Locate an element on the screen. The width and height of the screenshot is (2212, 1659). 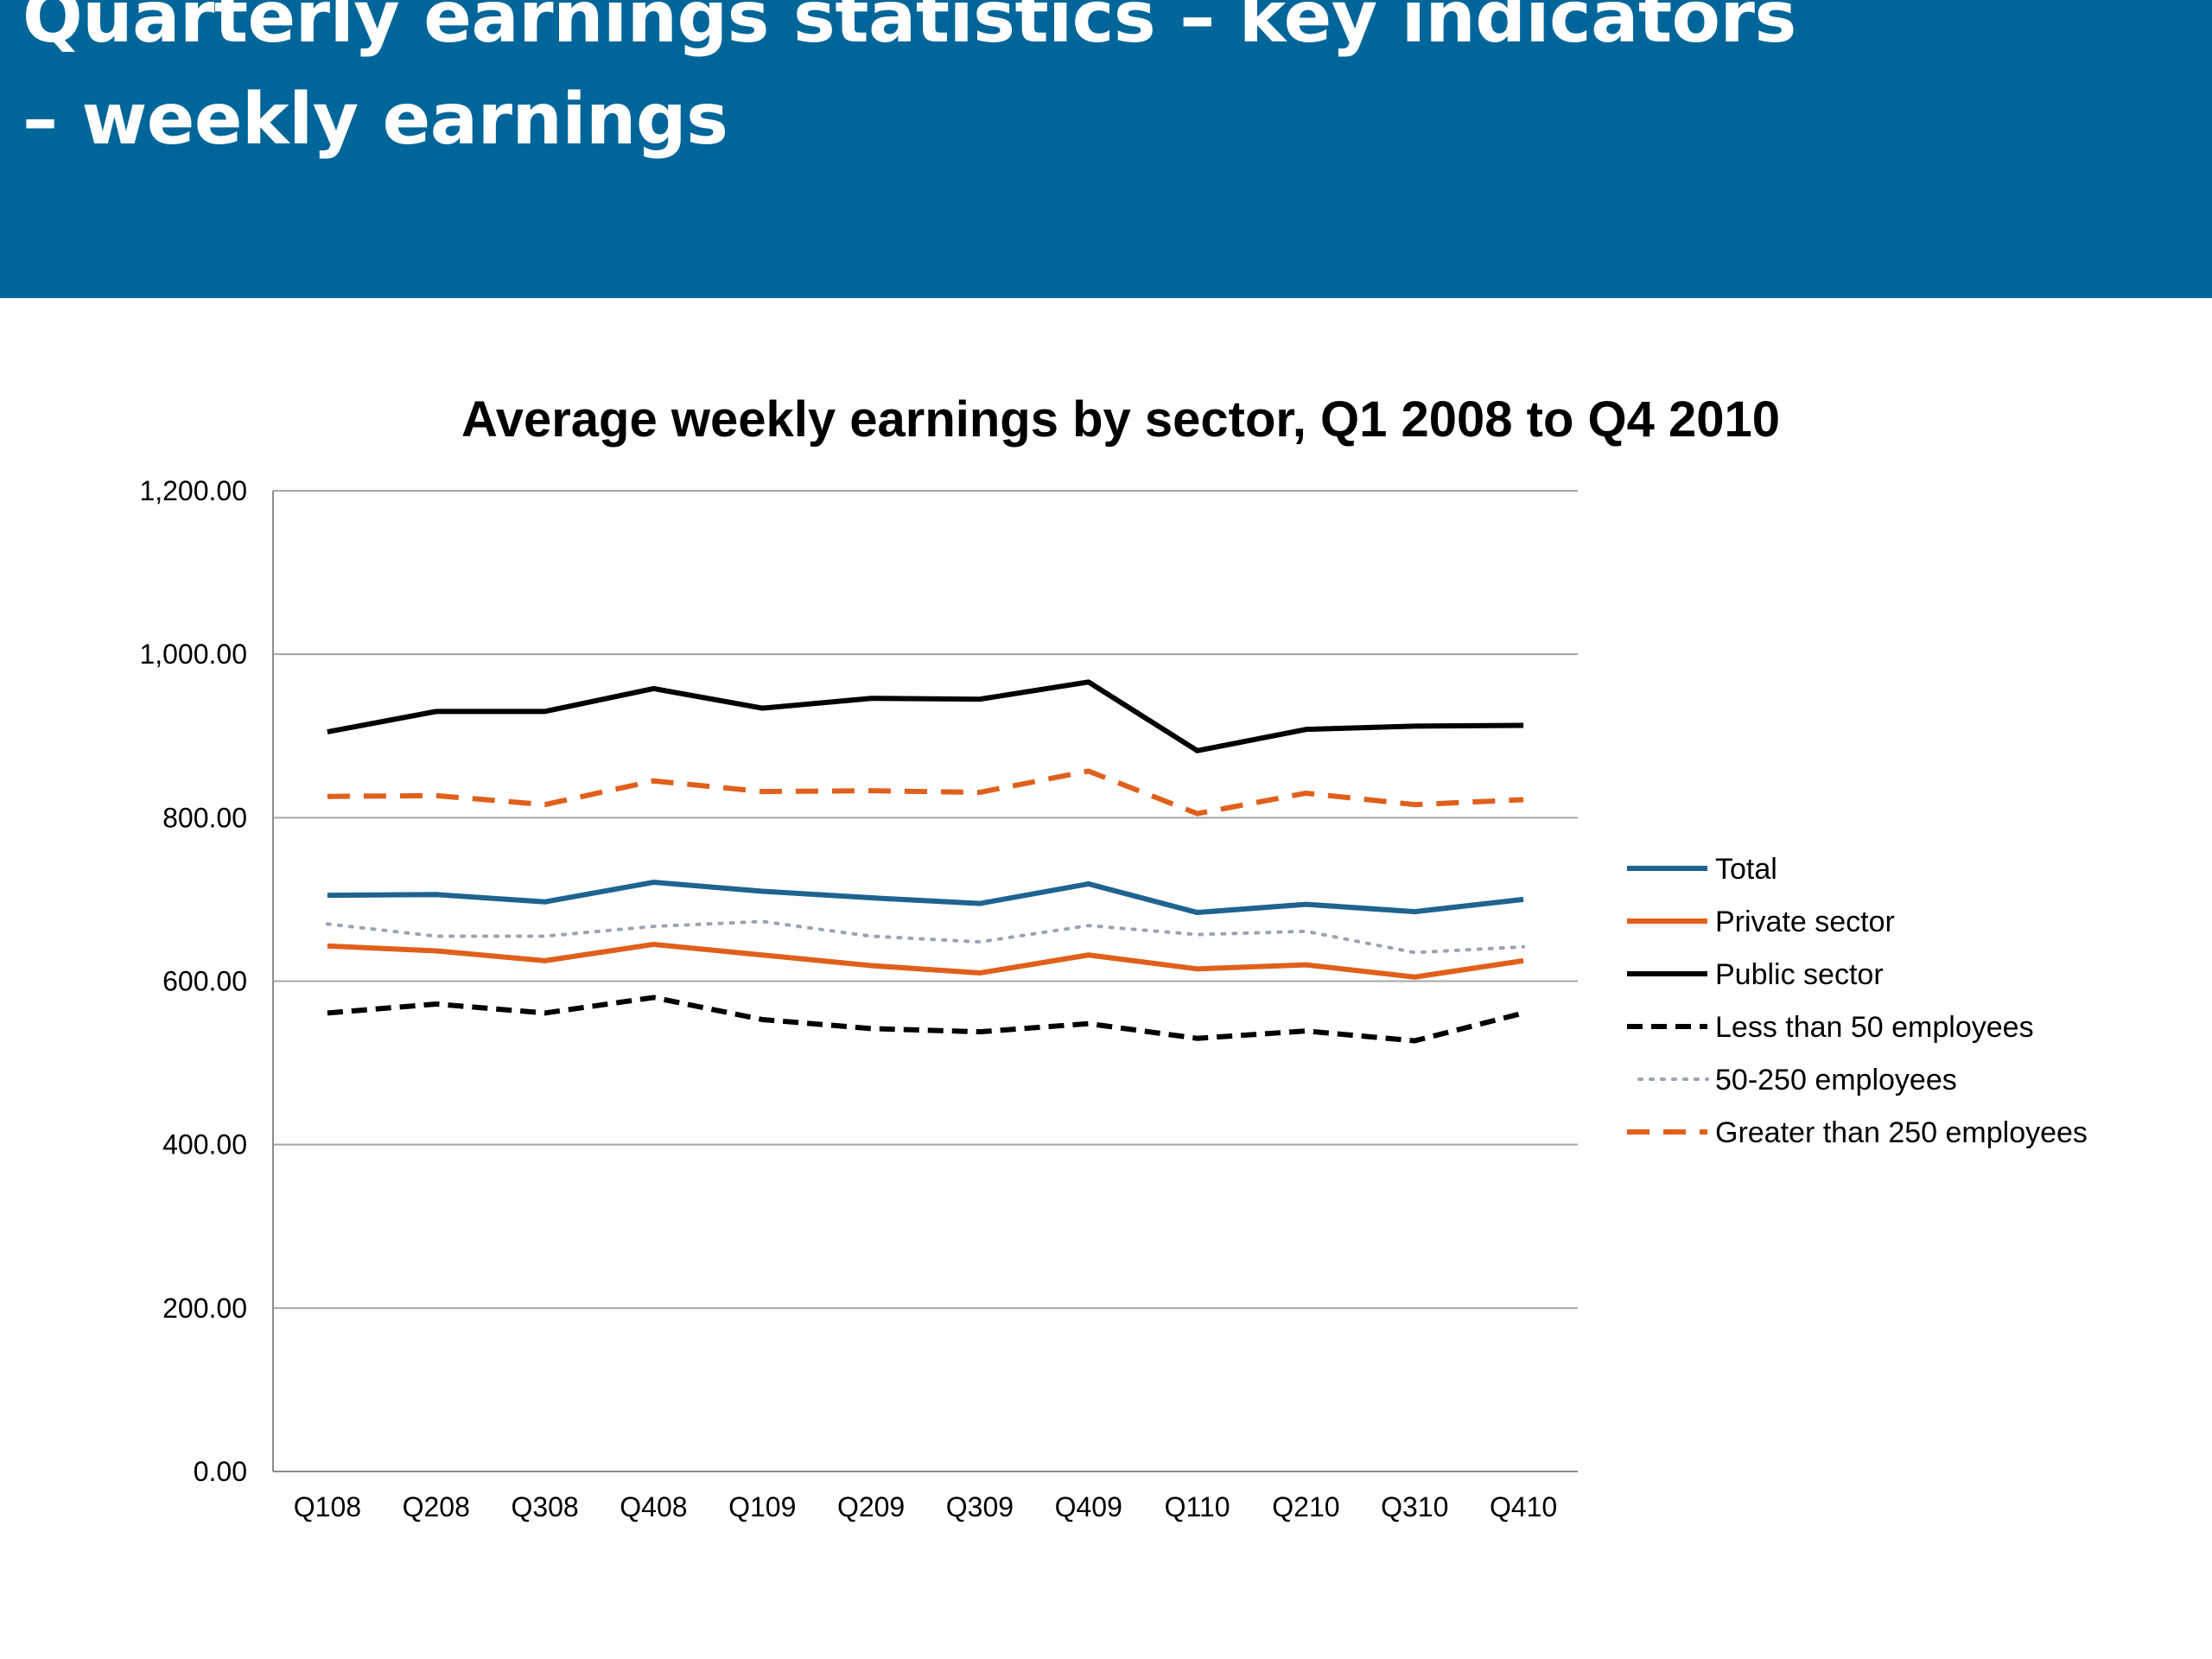
y-tick-label: 0.00 is located at coordinates (220, 1471).